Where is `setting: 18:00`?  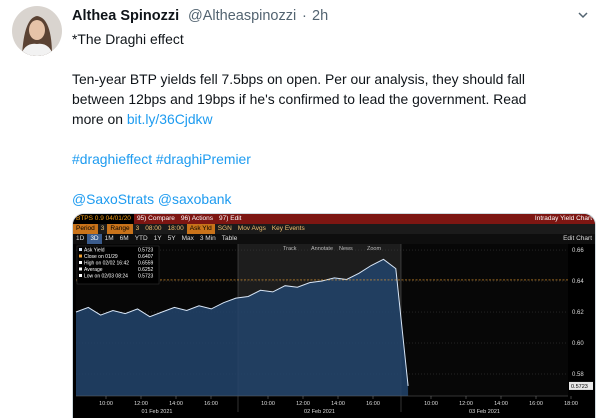
setting: 18:00 is located at coordinates (175, 228).